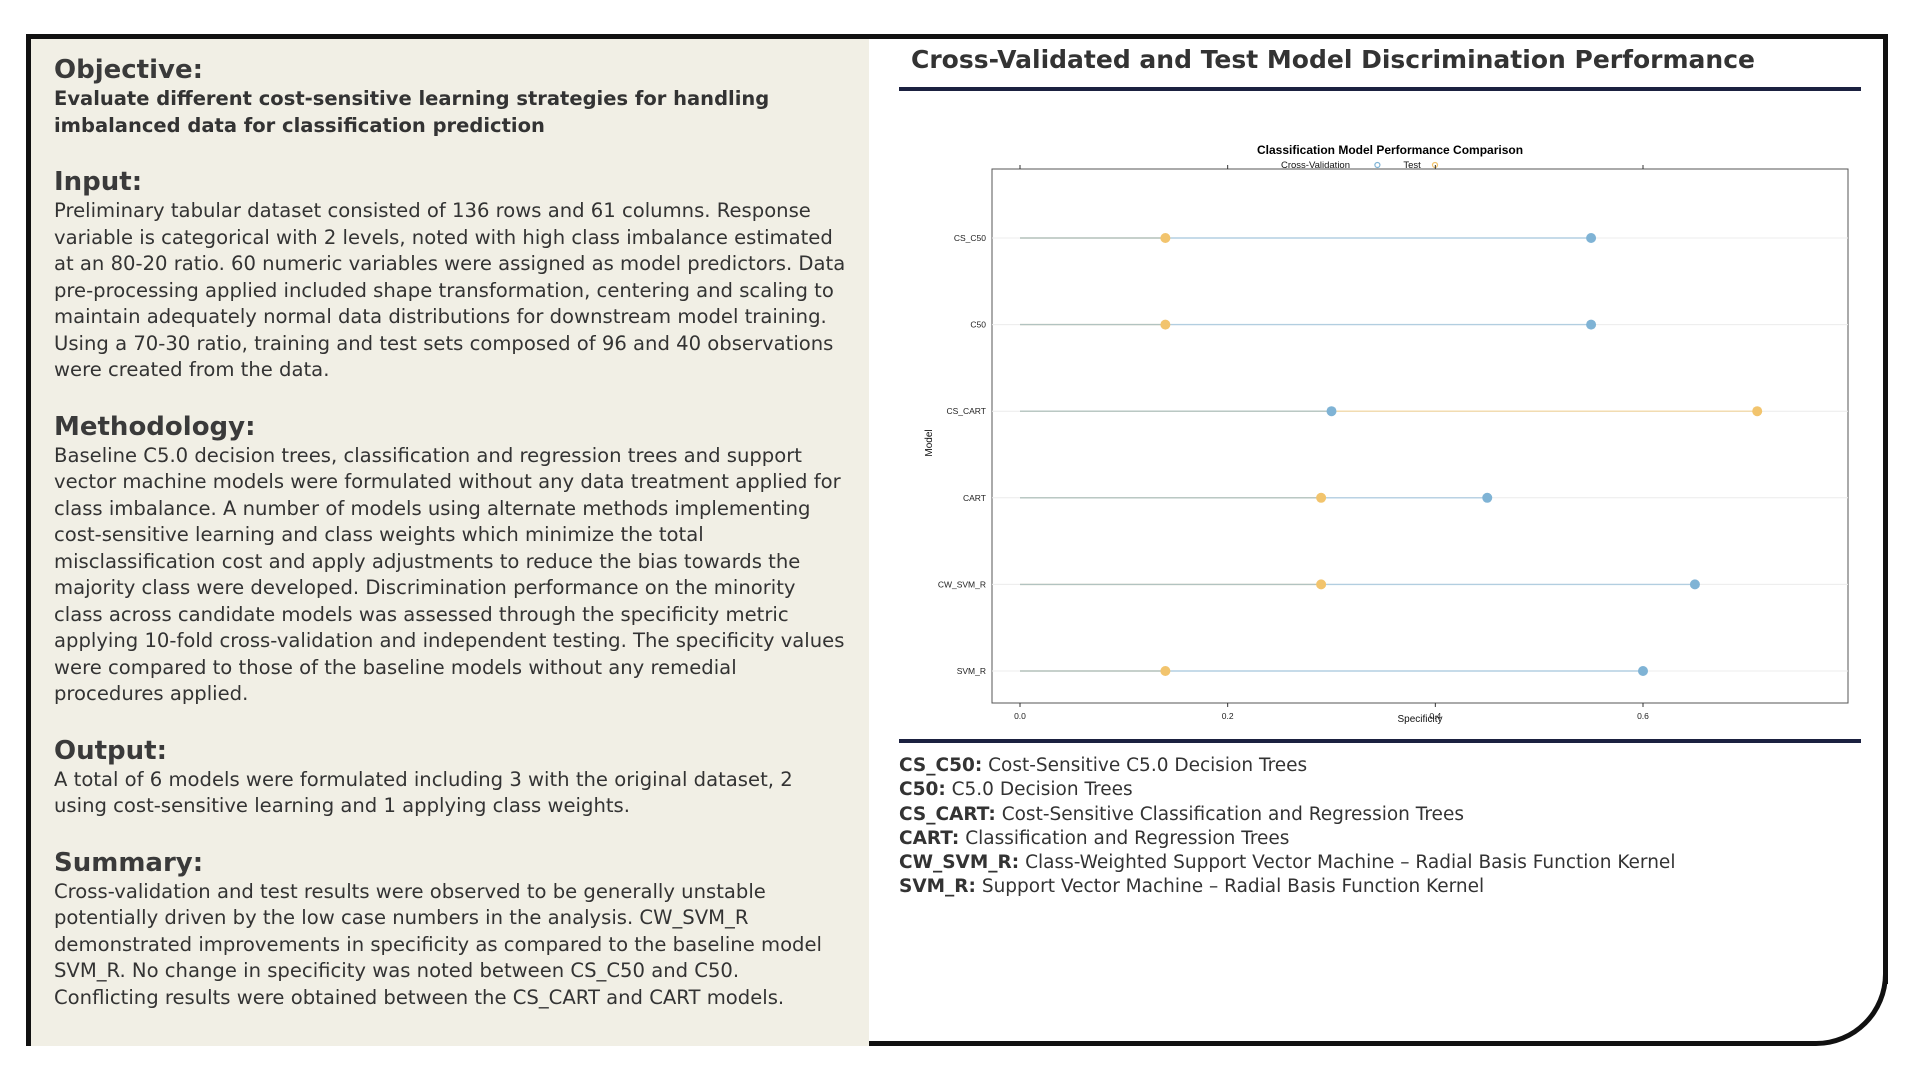 The image size is (1908, 1071). I want to click on methodology-heading: Methodology:, so click(155, 426).